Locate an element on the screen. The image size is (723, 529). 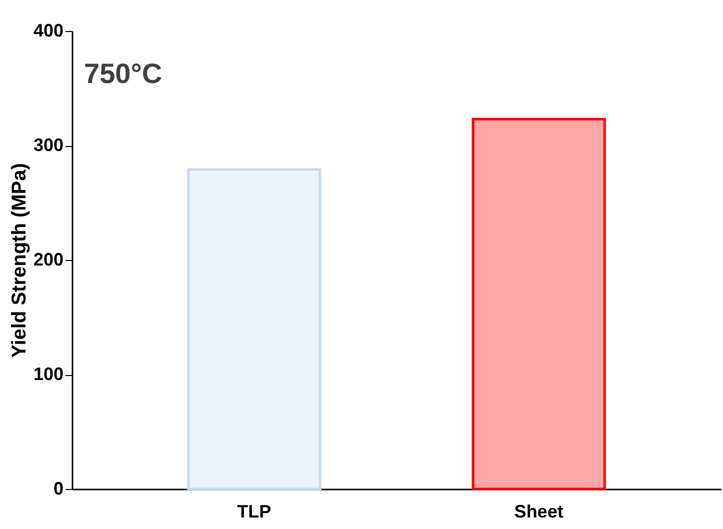
y-axis-title: Yield Strength (MPa) is located at coordinates (19, 260).